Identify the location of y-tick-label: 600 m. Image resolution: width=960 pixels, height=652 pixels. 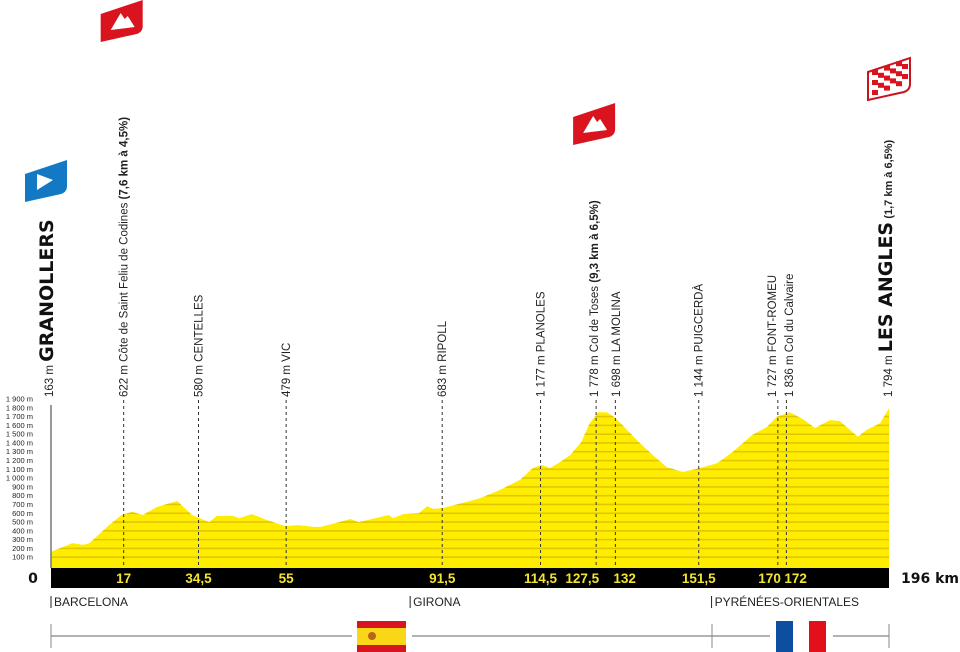
(22, 513).